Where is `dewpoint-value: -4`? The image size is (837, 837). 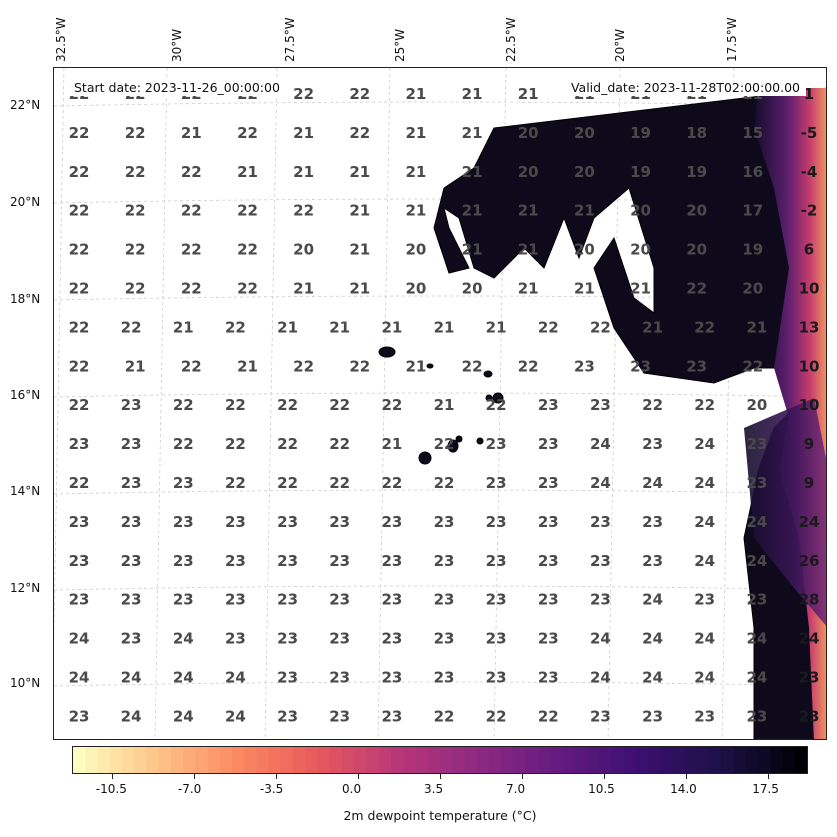 dewpoint-value: -4 is located at coordinates (809, 172).